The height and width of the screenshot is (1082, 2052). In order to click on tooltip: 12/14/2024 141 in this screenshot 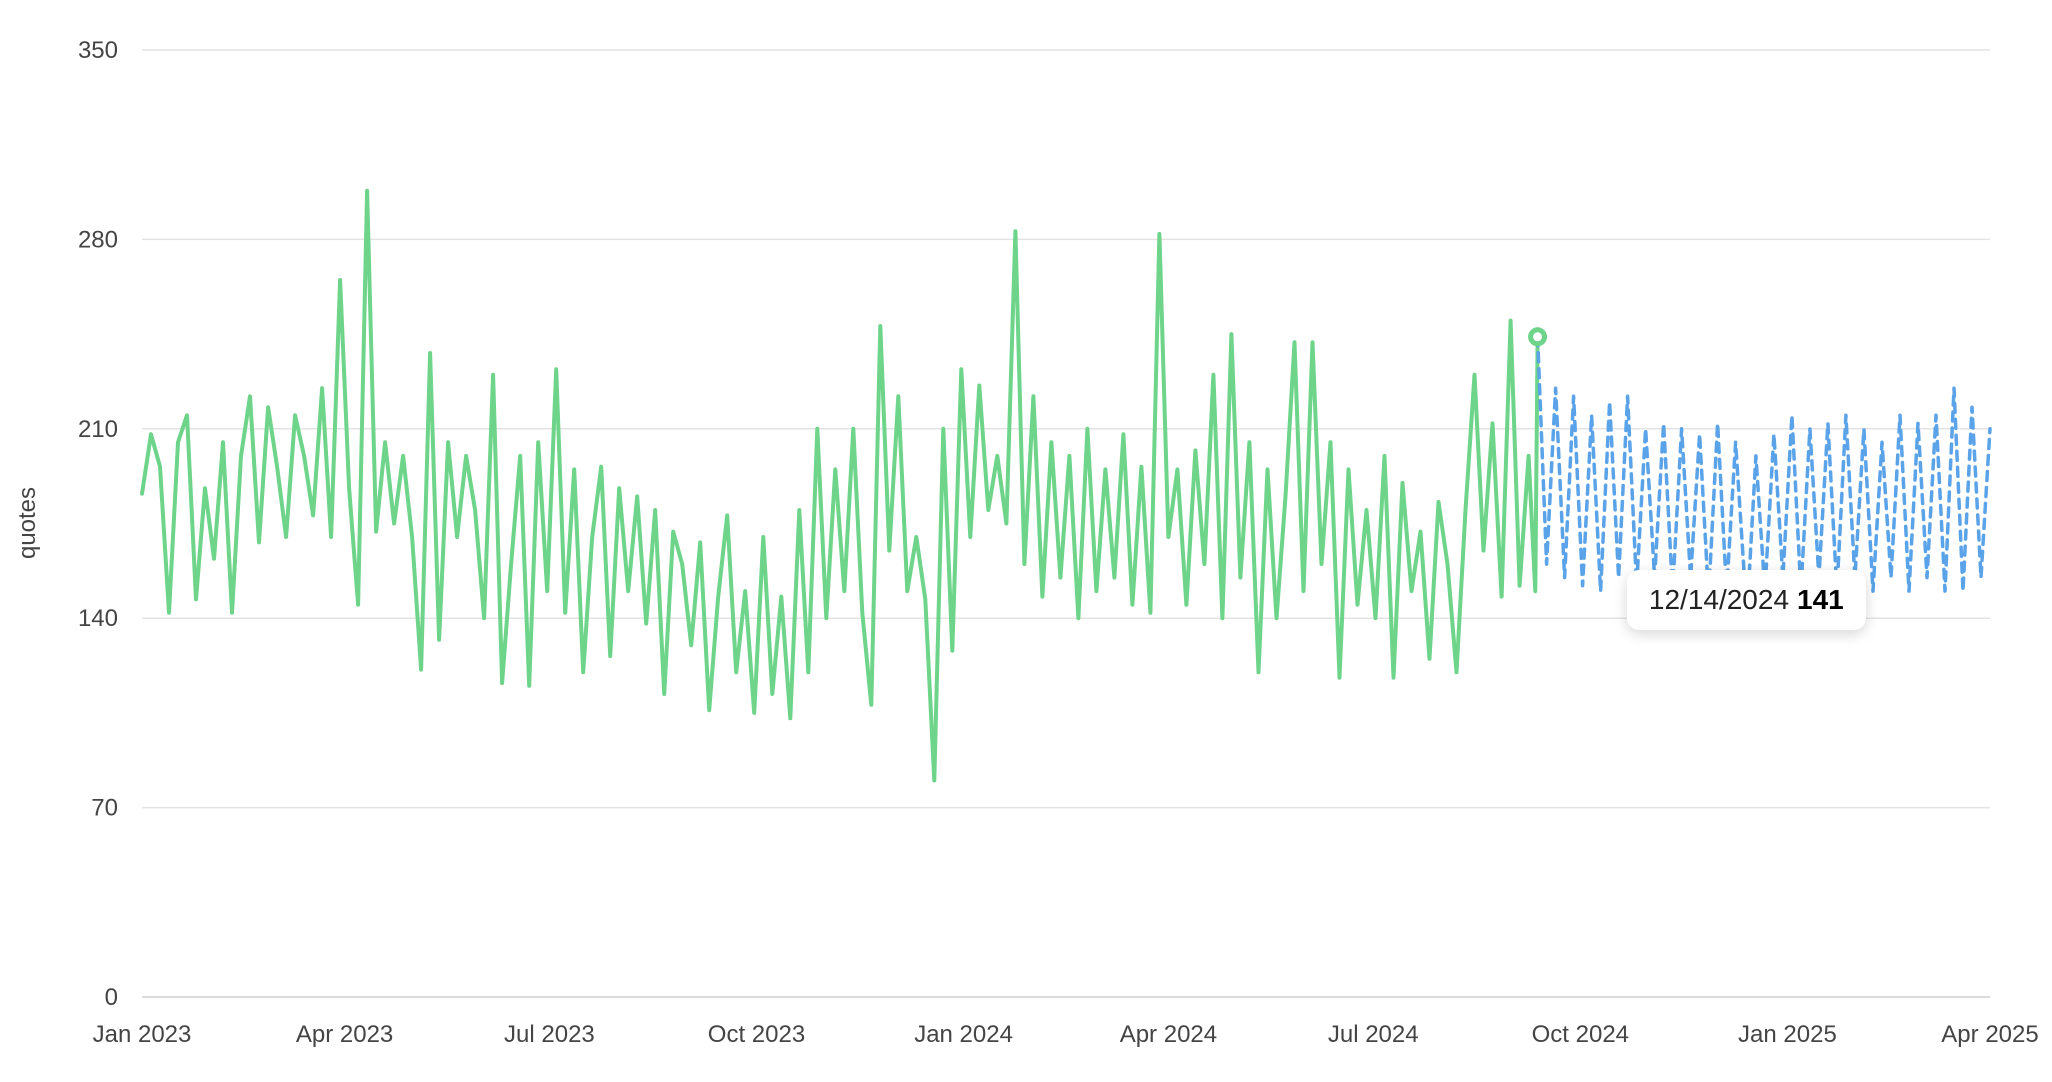, I will do `click(1746, 600)`.